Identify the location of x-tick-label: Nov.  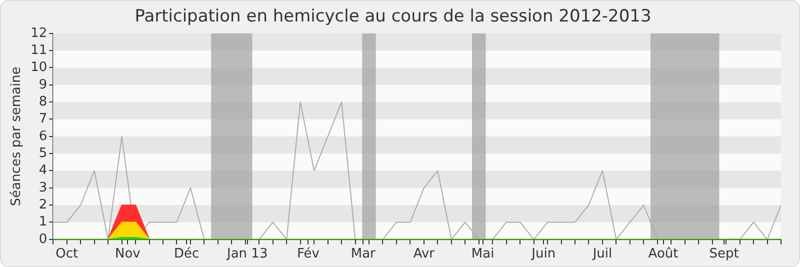
(128, 254).